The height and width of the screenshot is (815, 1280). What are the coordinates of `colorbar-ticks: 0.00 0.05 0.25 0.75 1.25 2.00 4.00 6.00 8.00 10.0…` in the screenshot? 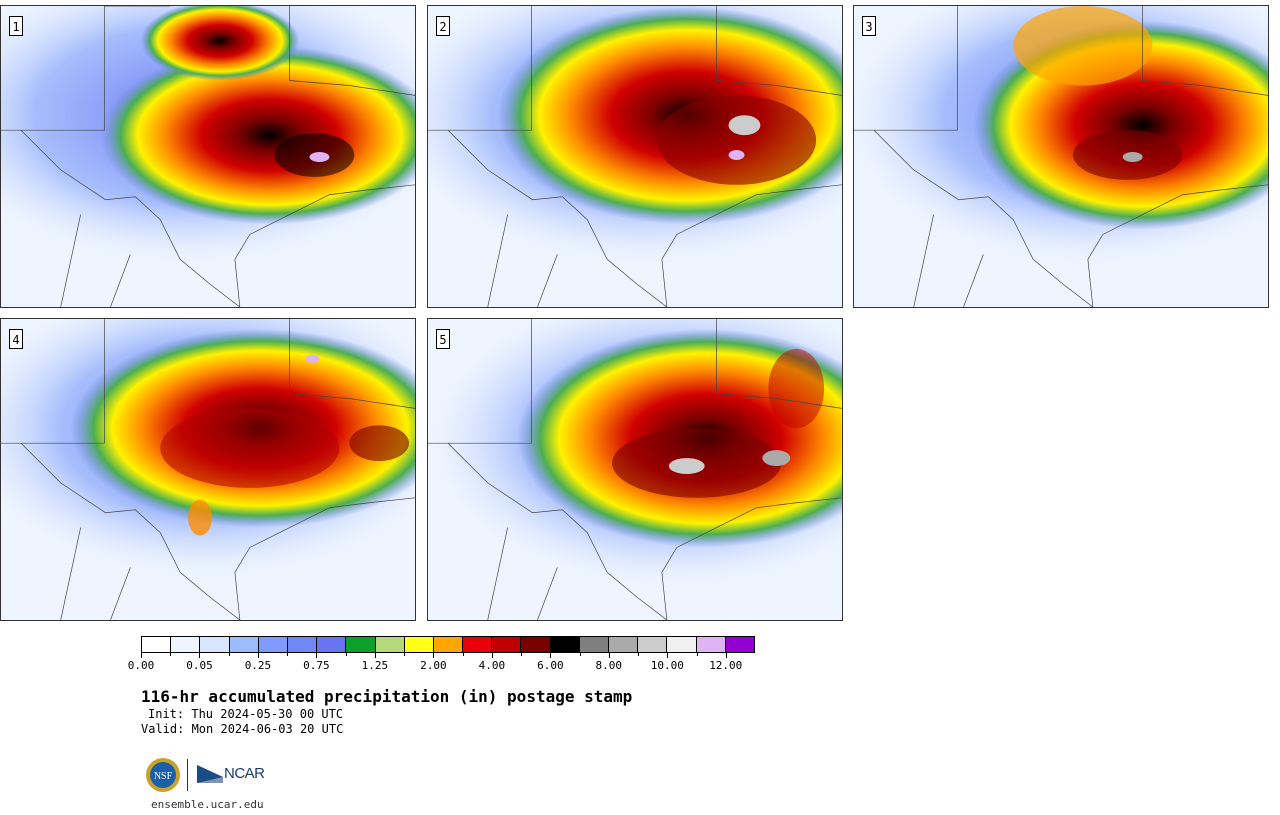 It's located at (441, 664).